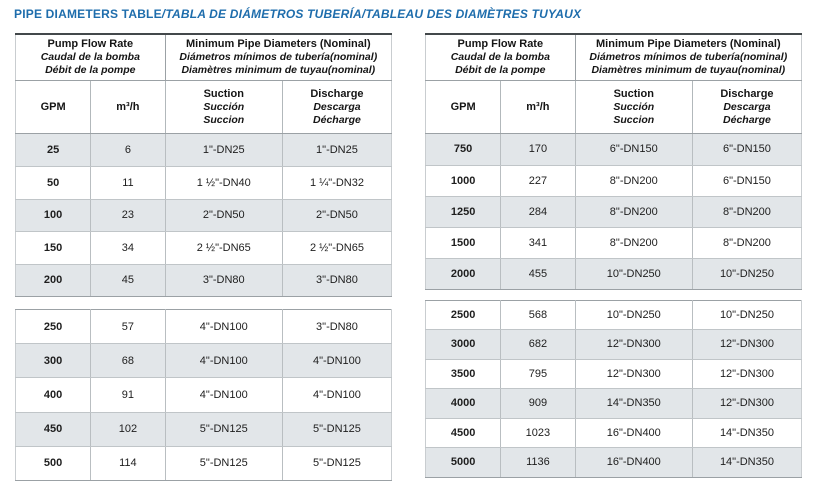  I want to click on pipe-diameters-label-en: Minimum Pipe Diameters (Nominal), so click(278, 44).